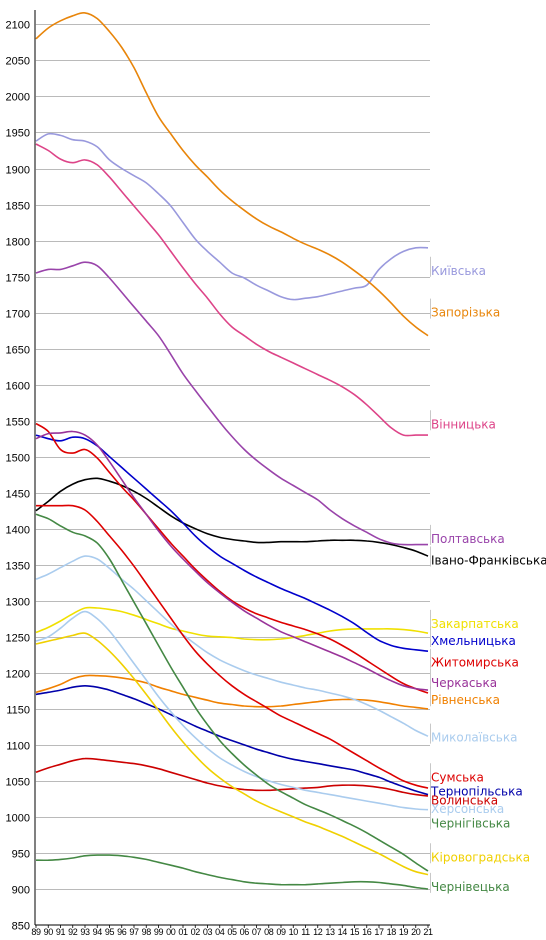 The image size is (546, 940). Describe the element at coordinates (480, 857) in the screenshot. I see `series-label: Кіровоградська` at that location.